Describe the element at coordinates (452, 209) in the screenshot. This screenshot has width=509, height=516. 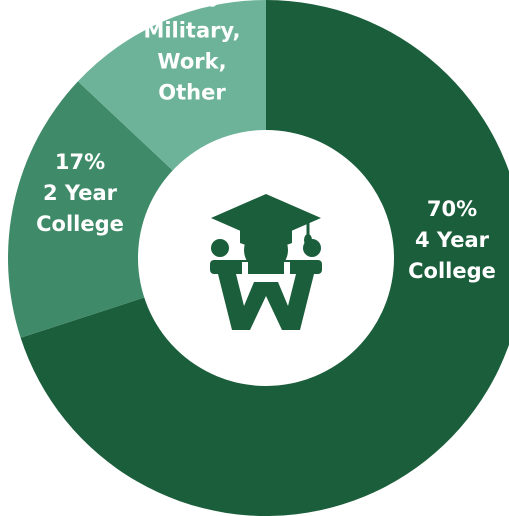
I see `slice-percent-label: 70%` at that location.